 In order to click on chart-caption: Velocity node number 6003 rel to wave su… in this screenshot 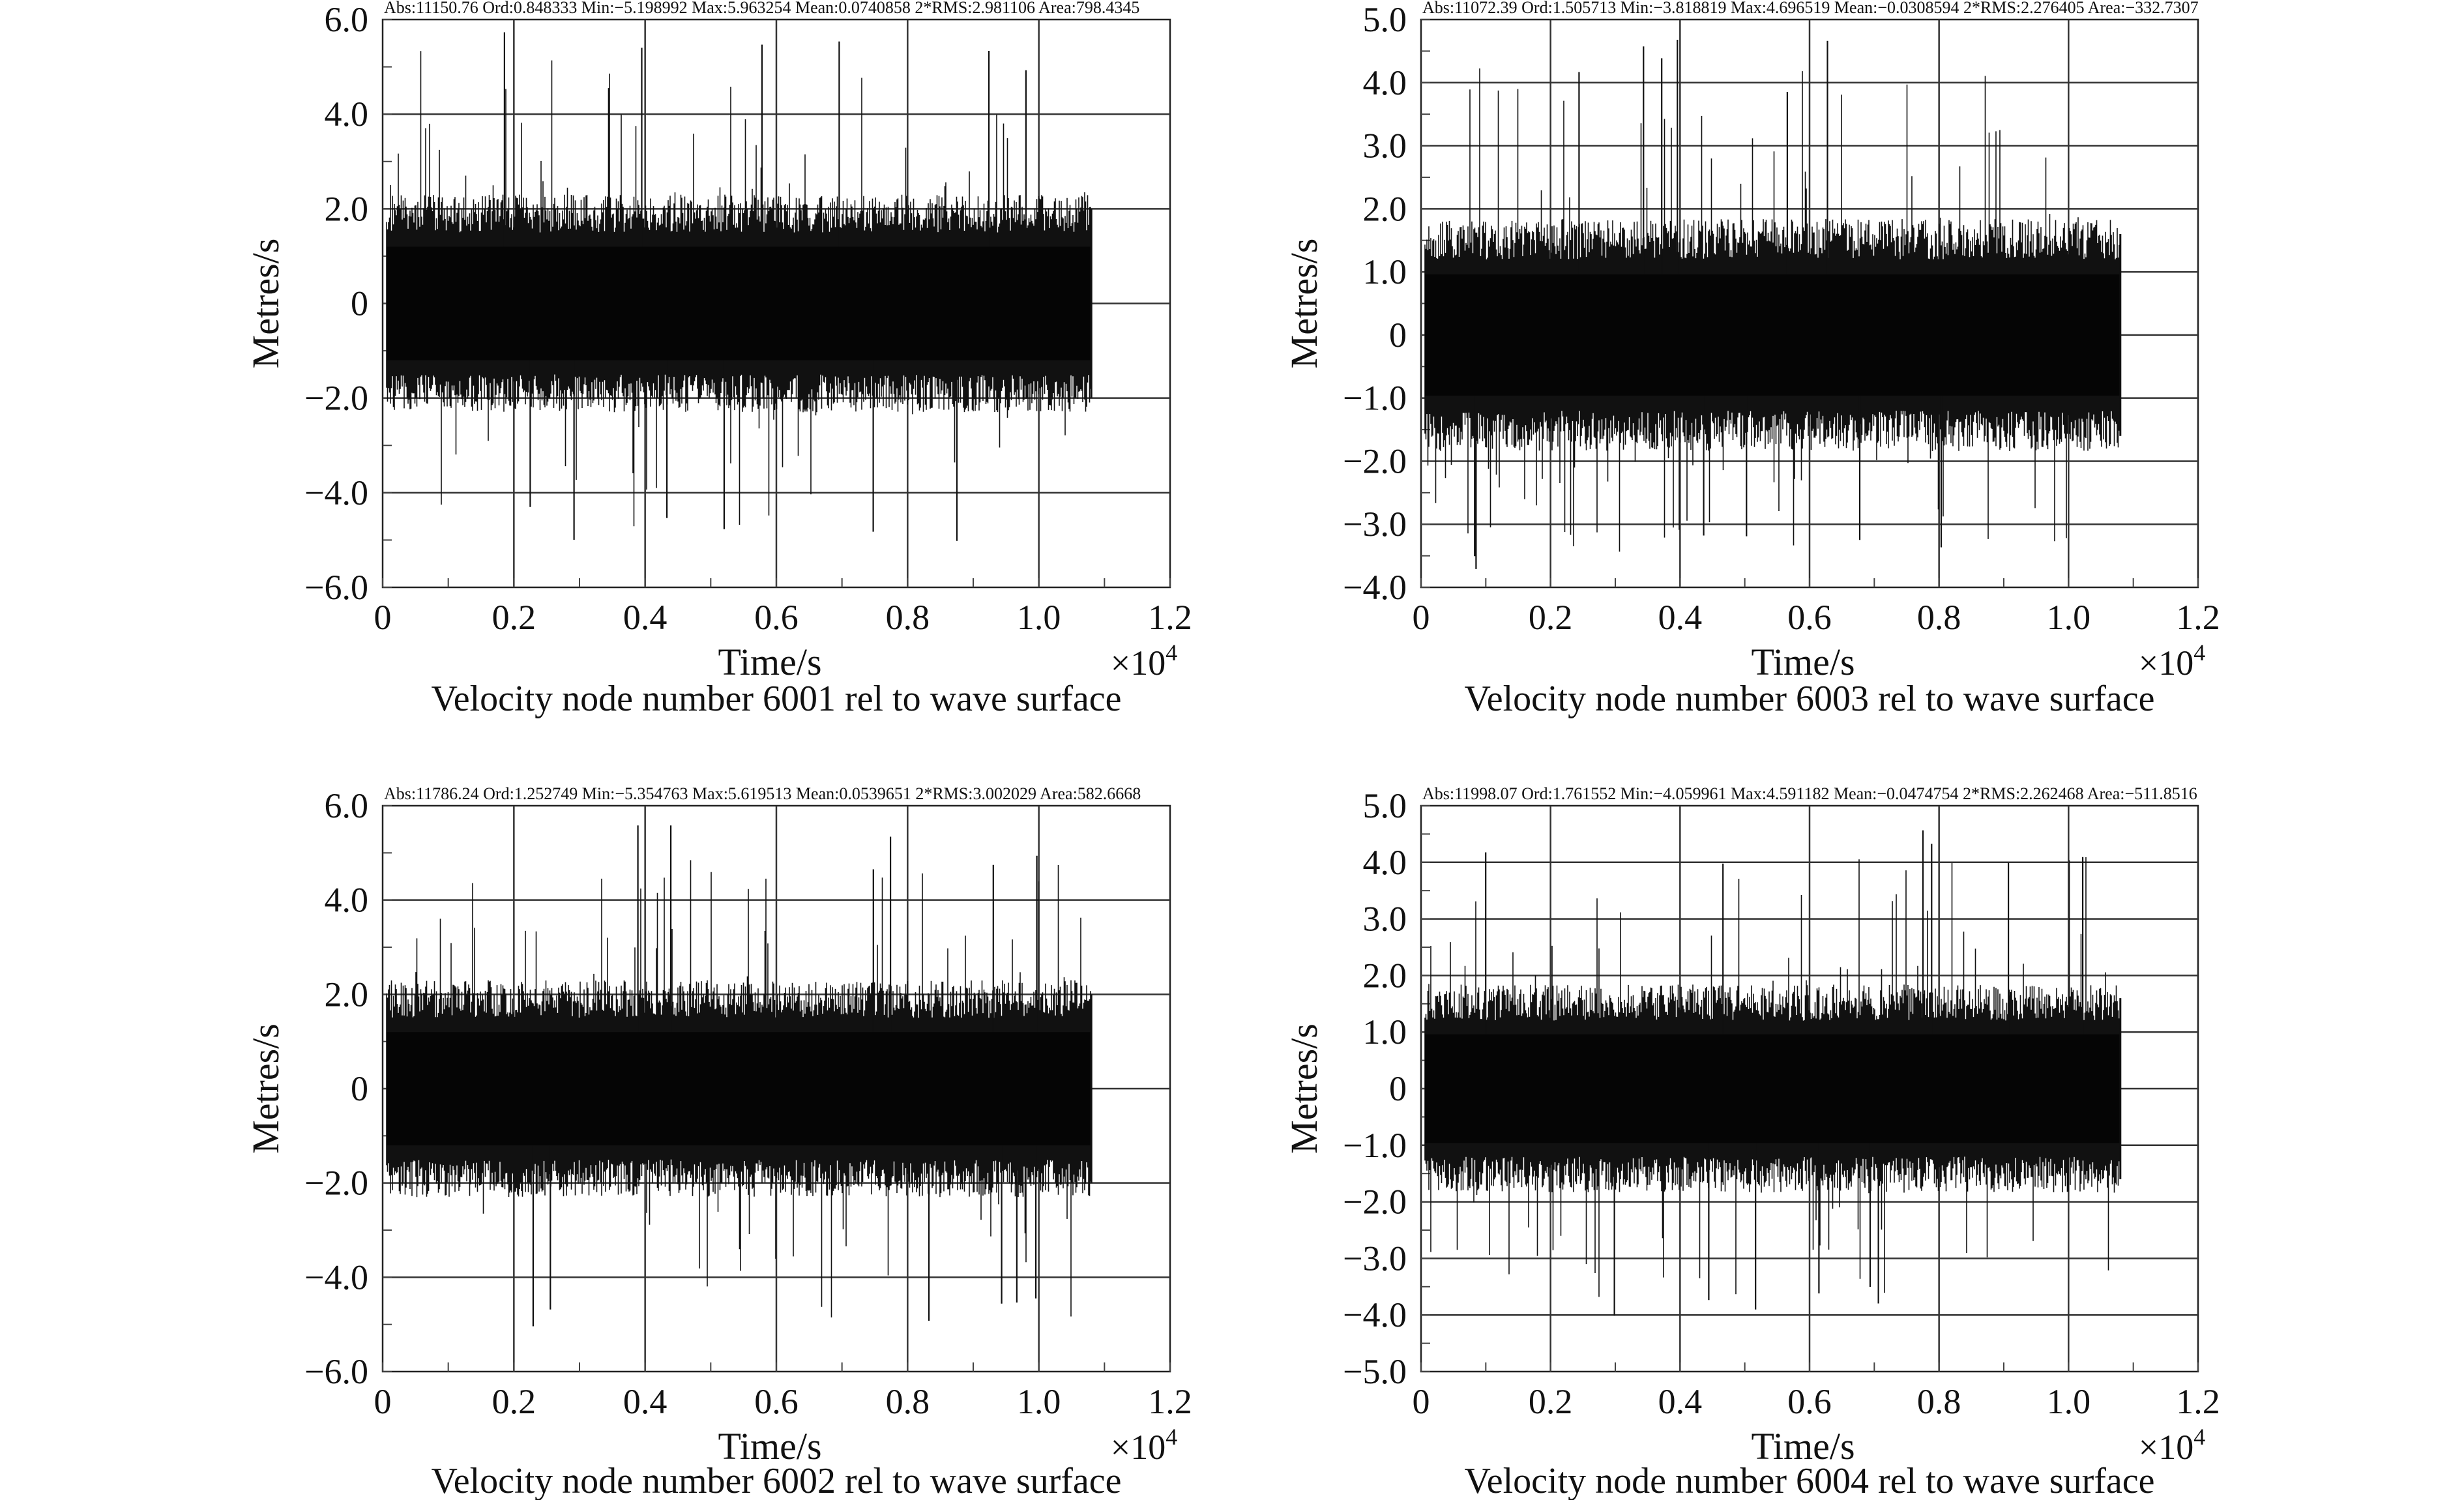, I will do `click(1810, 699)`.